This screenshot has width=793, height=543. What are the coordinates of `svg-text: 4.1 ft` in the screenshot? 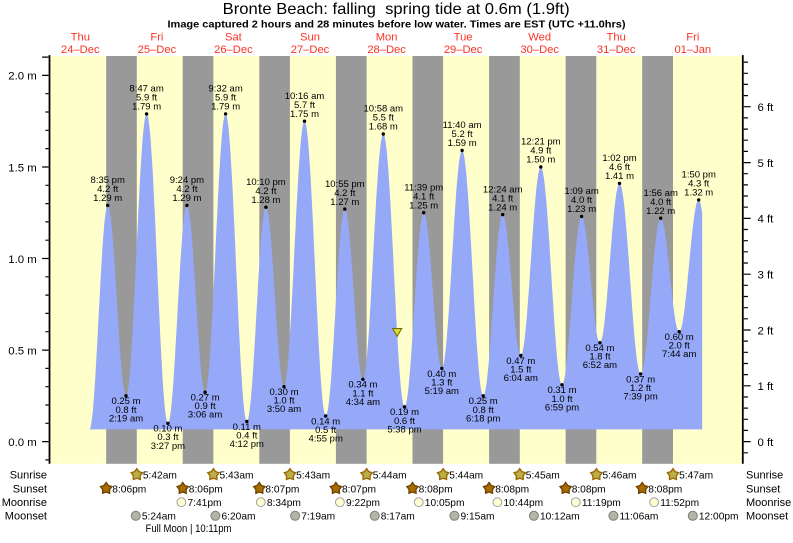 It's located at (423, 196).